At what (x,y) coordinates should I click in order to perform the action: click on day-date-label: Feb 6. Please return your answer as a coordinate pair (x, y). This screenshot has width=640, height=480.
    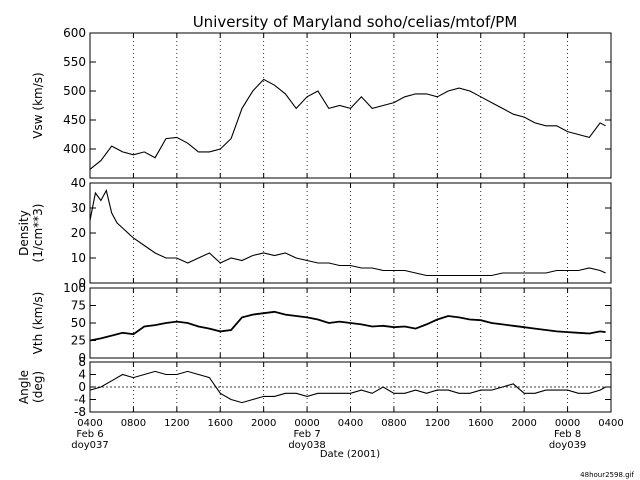
    Looking at the image, I should click on (89, 434).